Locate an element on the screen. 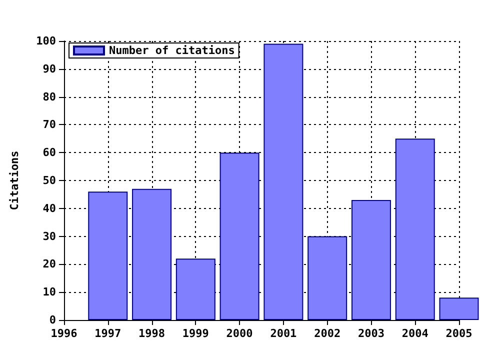 Image resolution: width=480 pixels, height=350 pixels. x-tick-label: 2005 is located at coordinates (459, 333).